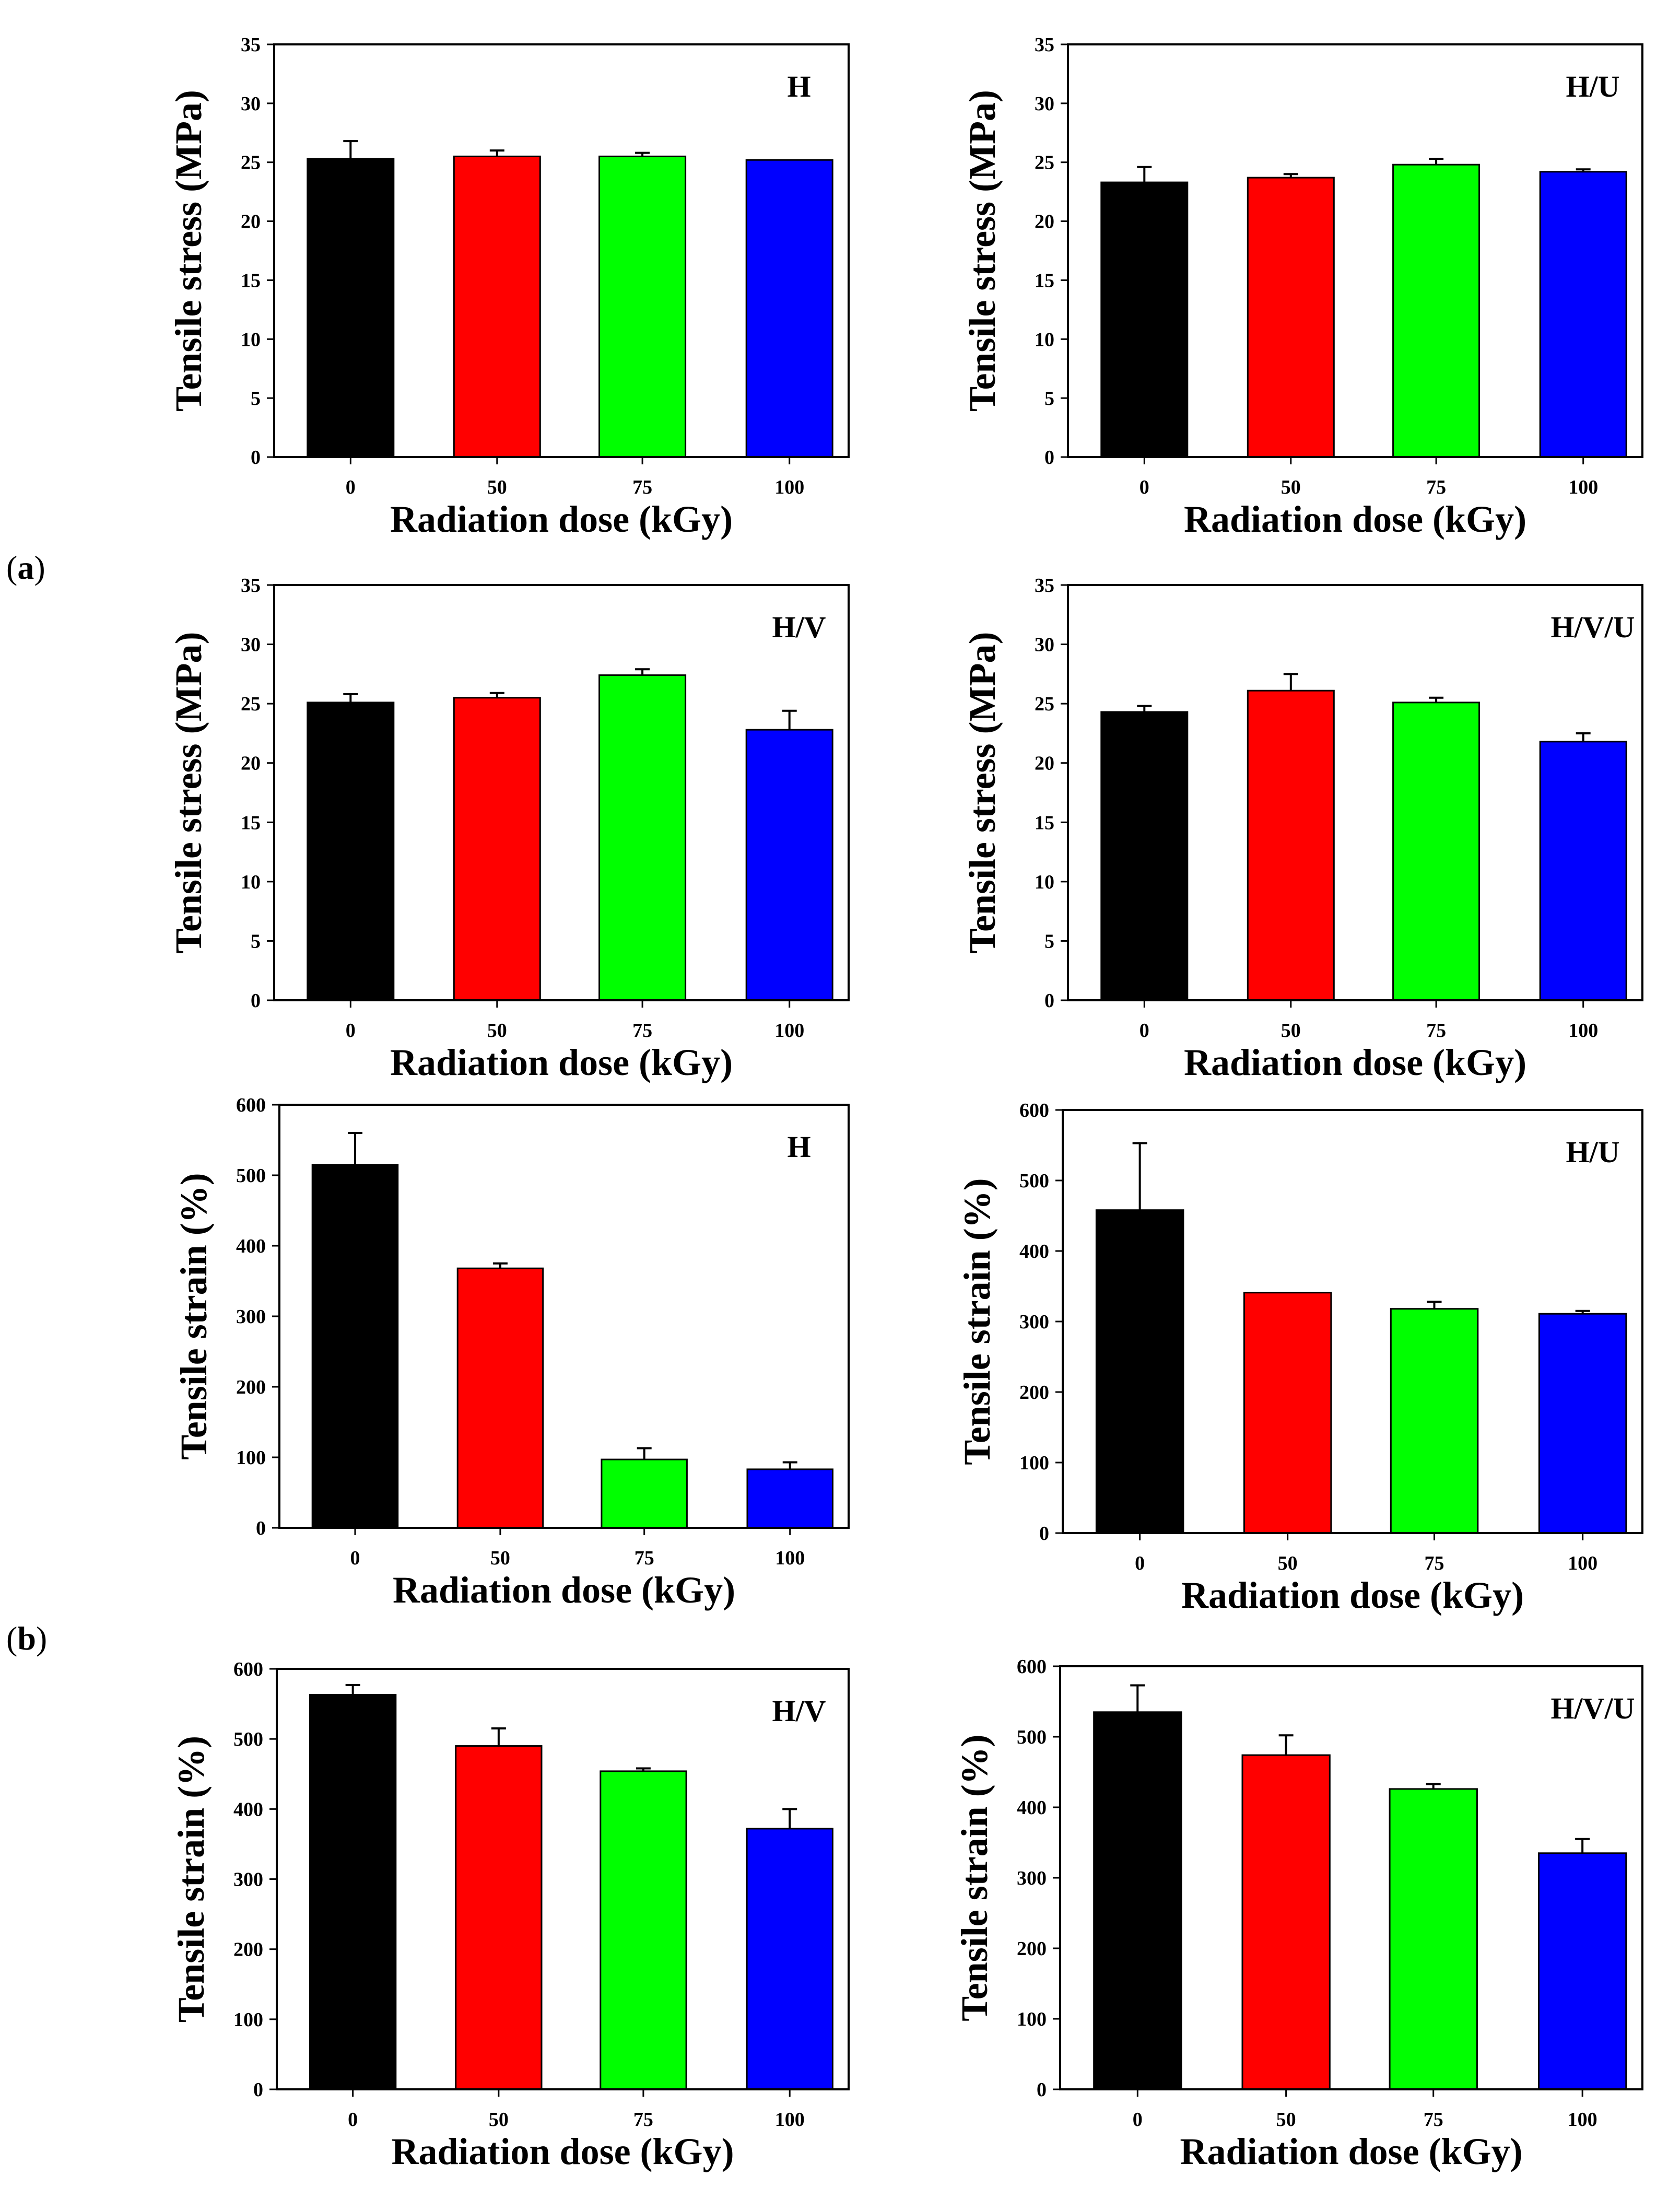 The image size is (1680, 2198). What do you see at coordinates (1592, 627) in the screenshot?
I see `panel-title: H/V/U` at bounding box center [1592, 627].